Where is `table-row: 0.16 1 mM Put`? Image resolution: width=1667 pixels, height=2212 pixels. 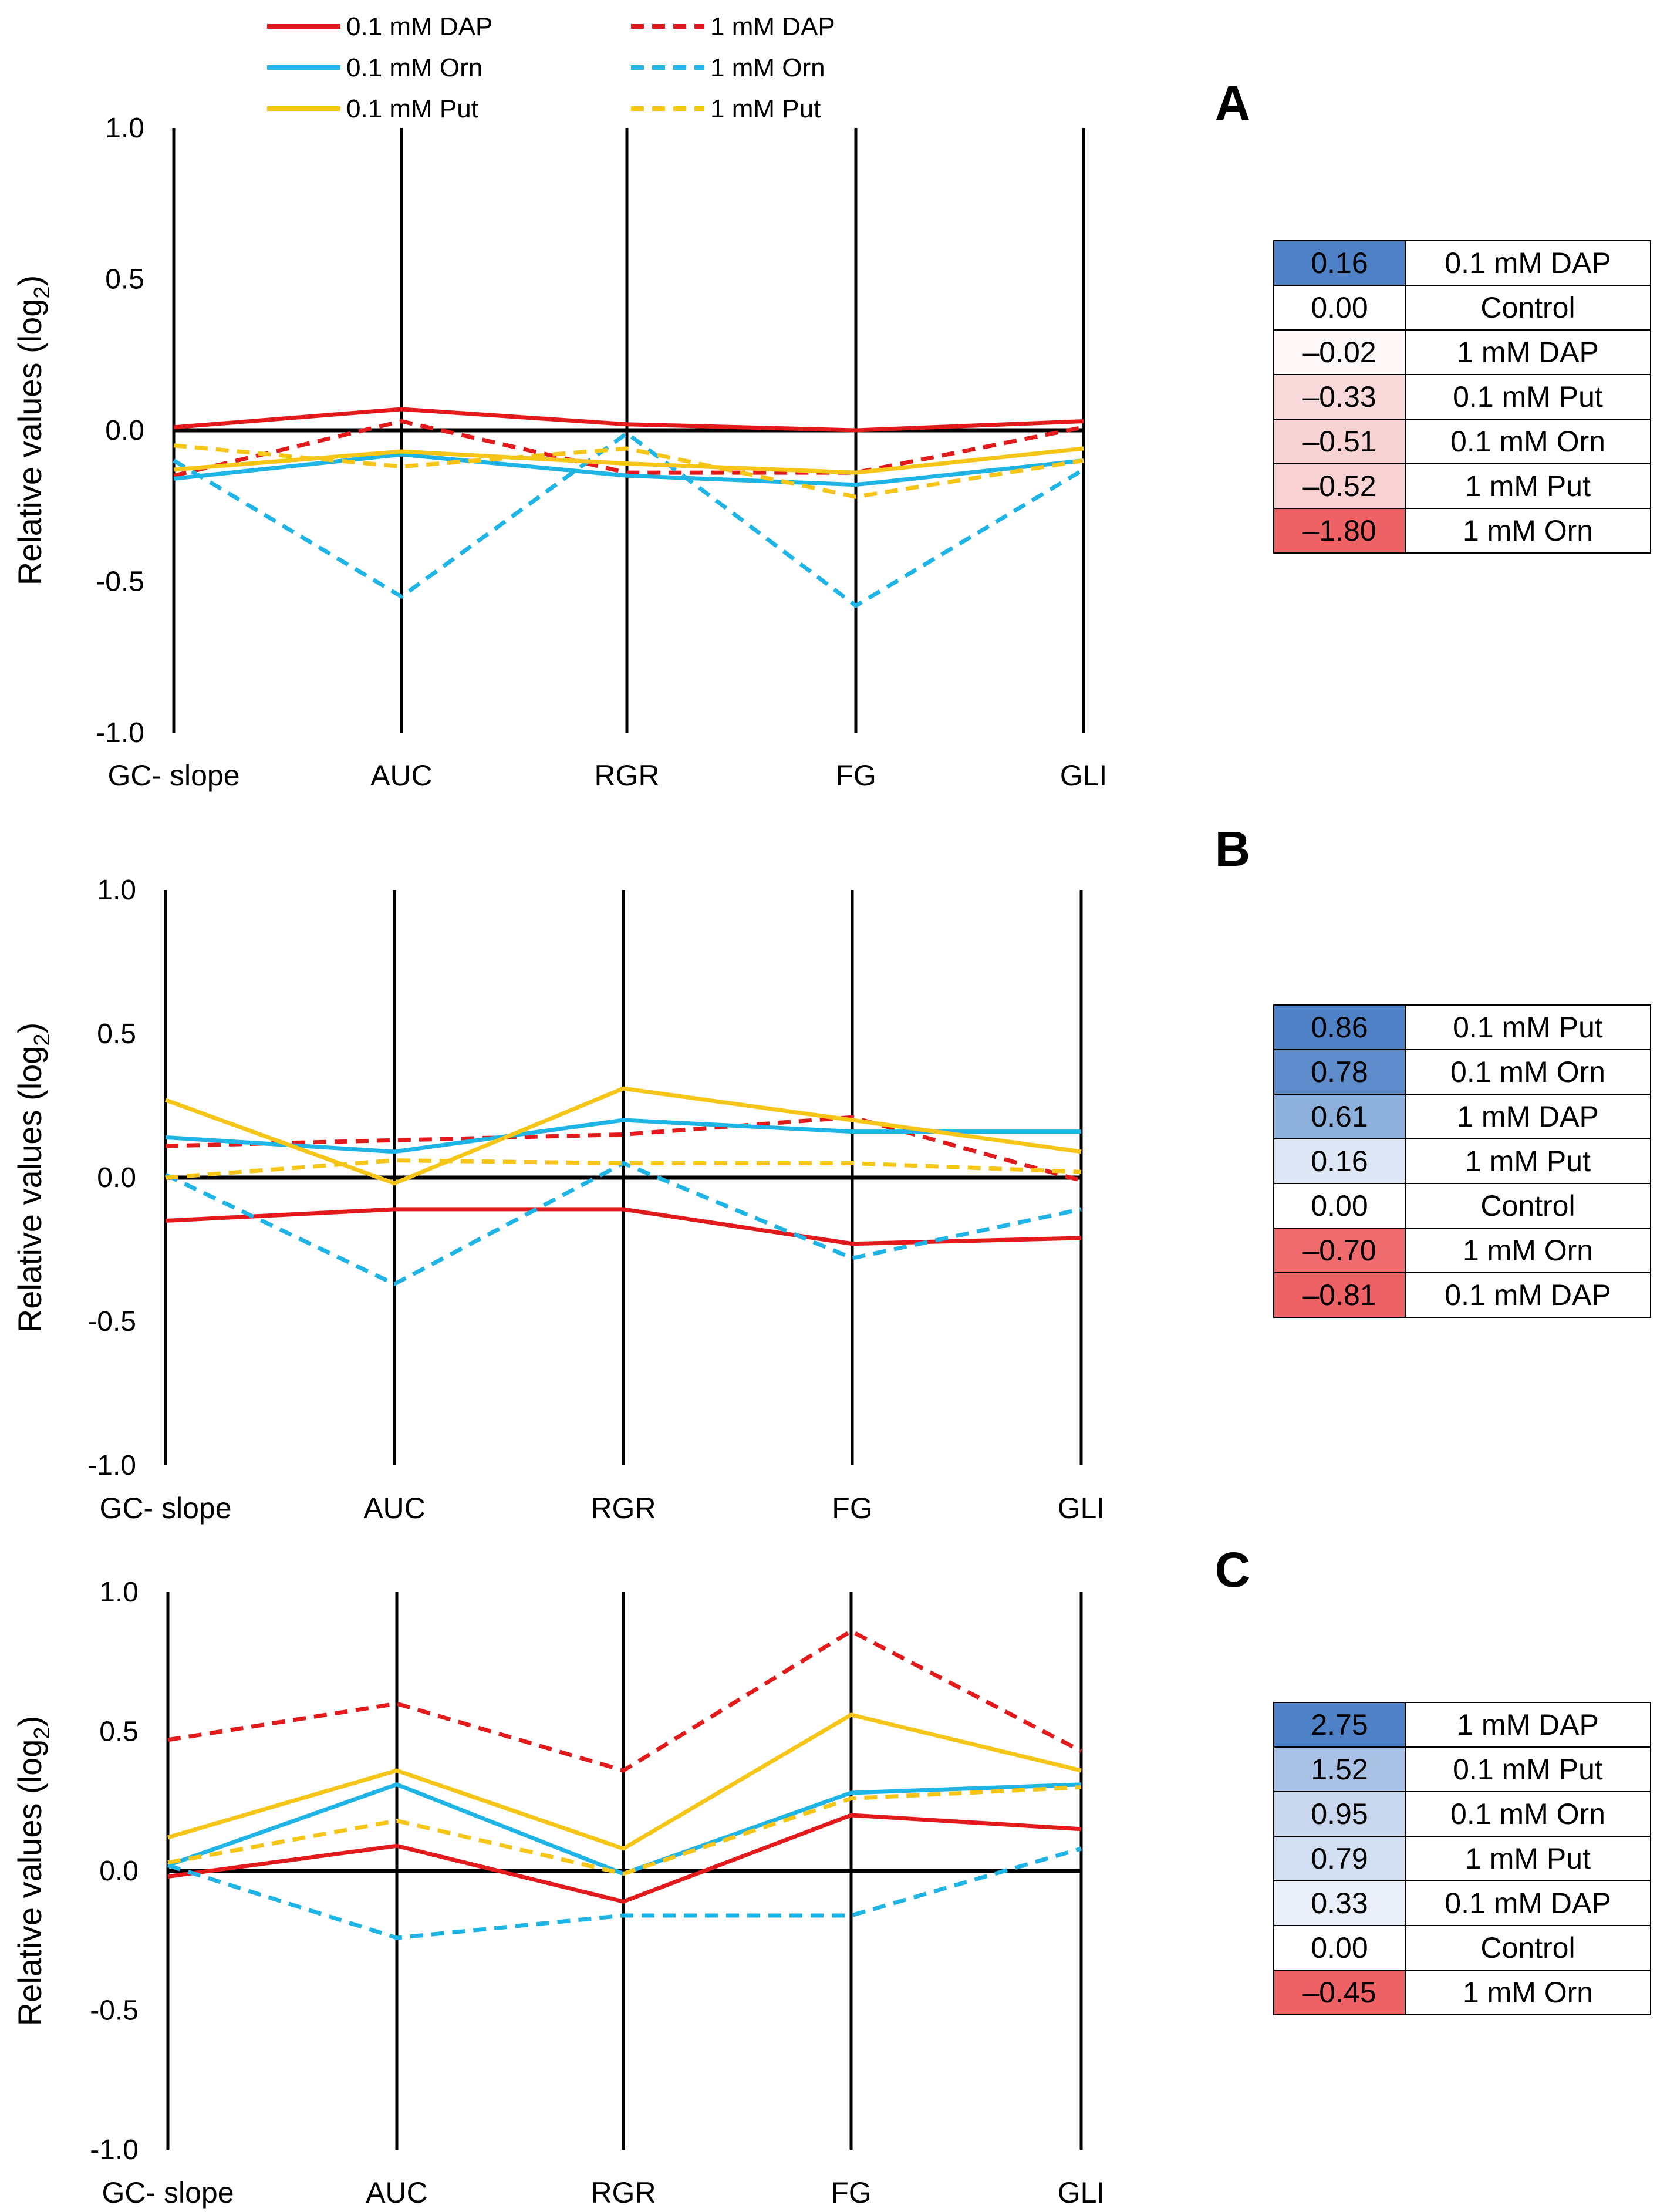 table-row: 0.16 1 mM Put is located at coordinates (1462, 1161).